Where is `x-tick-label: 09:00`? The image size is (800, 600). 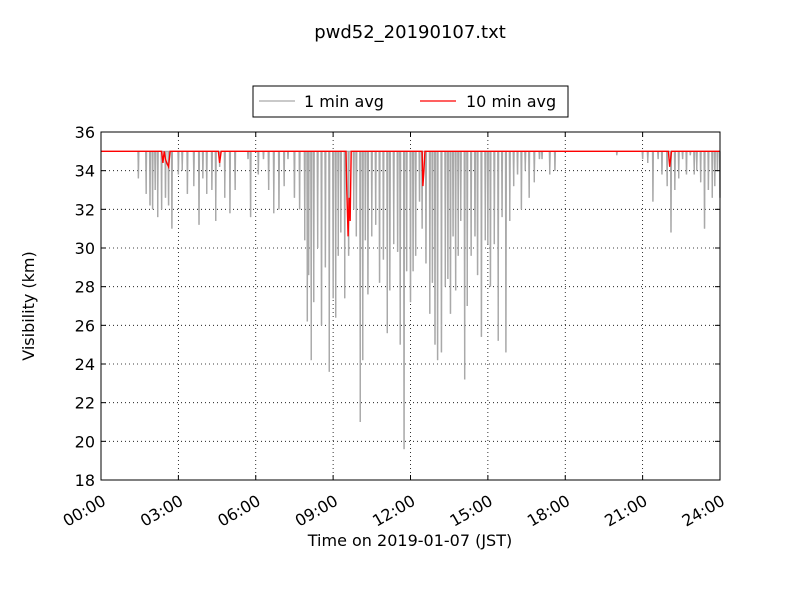
x-tick-label: 09:00 is located at coordinates (316, 511).